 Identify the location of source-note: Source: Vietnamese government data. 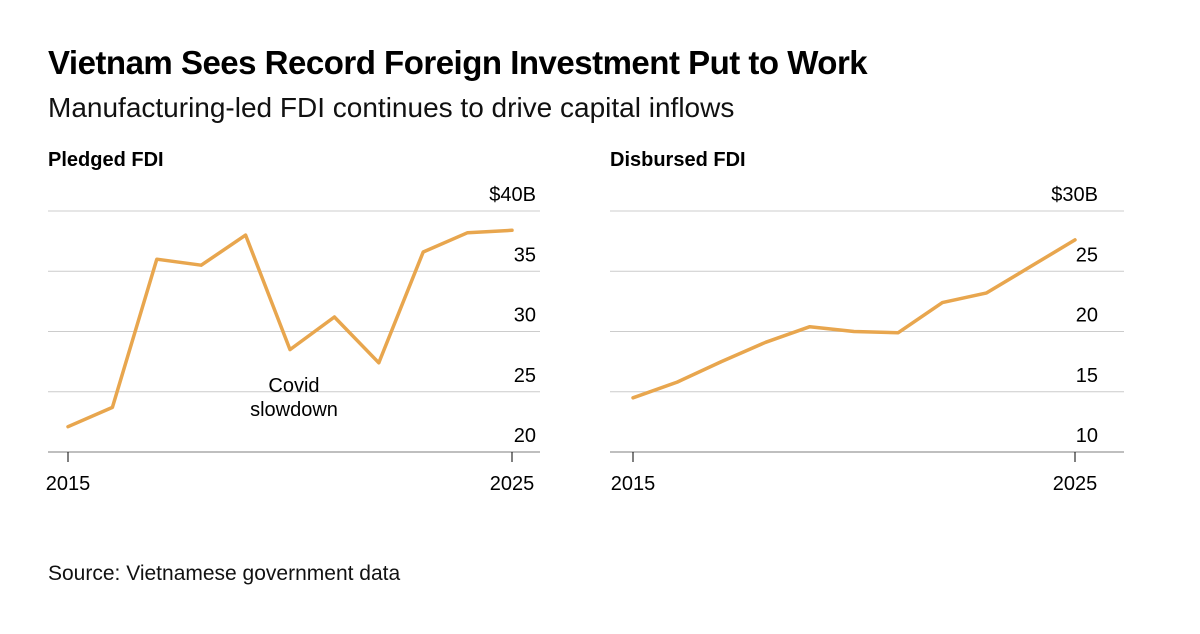
(224, 573).